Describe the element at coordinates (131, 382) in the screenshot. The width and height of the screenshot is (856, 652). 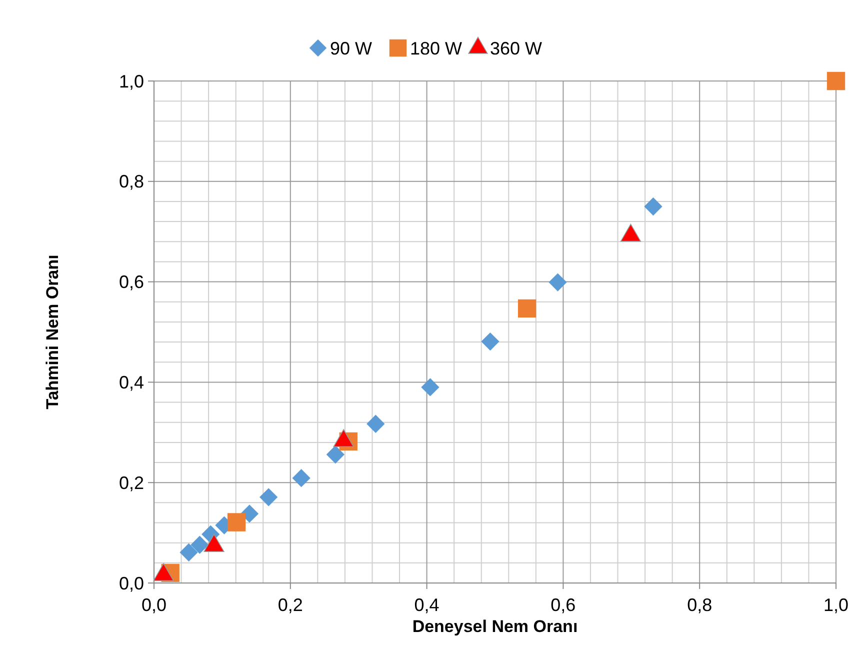
I see `y-tick-label: 0,4` at that location.